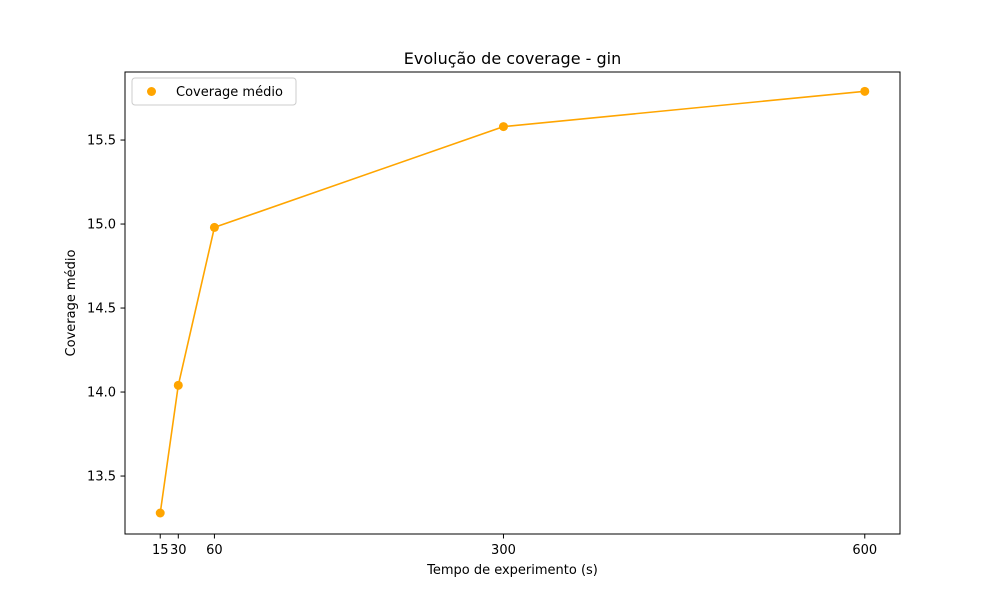  What do you see at coordinates (101, 309) in the screenshot?
I see `y-tick-label: 14.5` at bounding box center [101, 309].